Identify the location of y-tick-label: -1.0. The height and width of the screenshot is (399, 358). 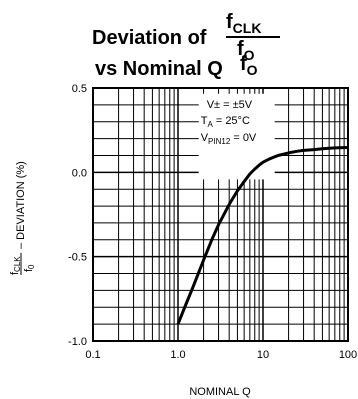
(77, 342).